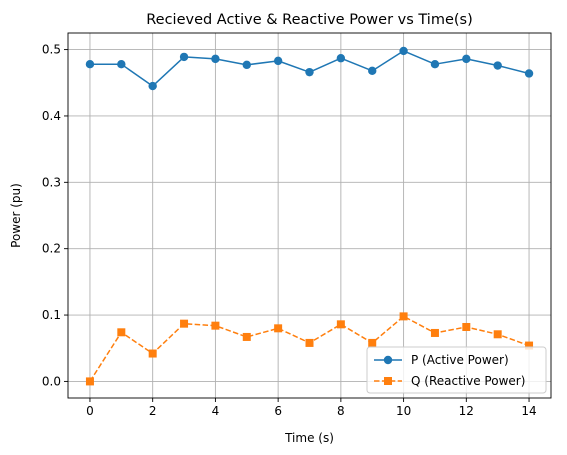 This screenshot has height=455, width=567. What do you see at coordinates (16, 215) in the screenshot?
I see `y-axis-label: Power (pu)` at bounding box center [16, 215].